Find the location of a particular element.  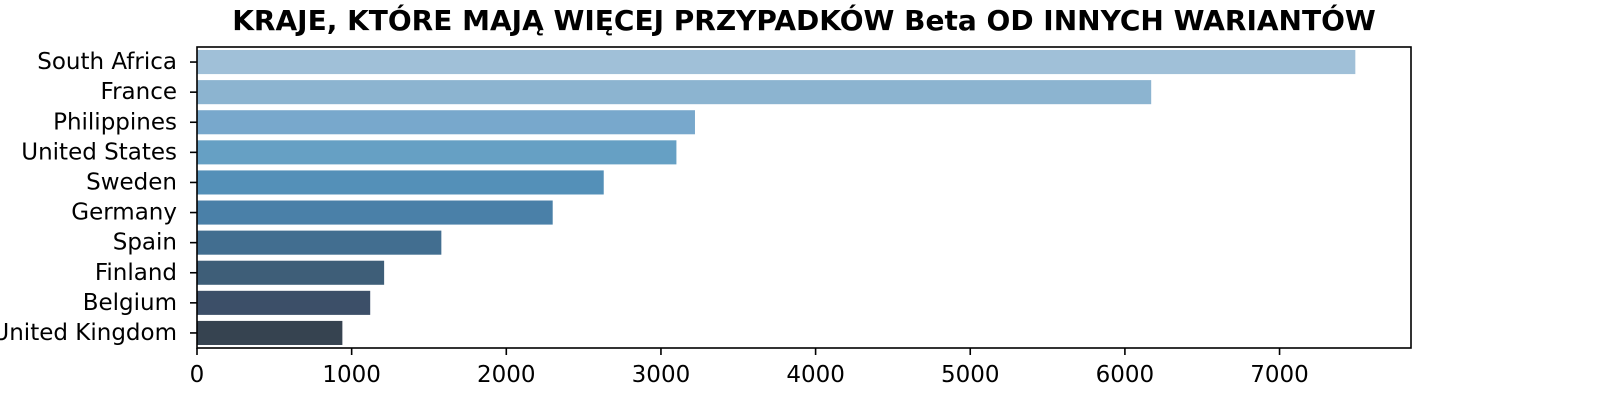

x-tick-label: 0 is located at coordinates (197, 375).